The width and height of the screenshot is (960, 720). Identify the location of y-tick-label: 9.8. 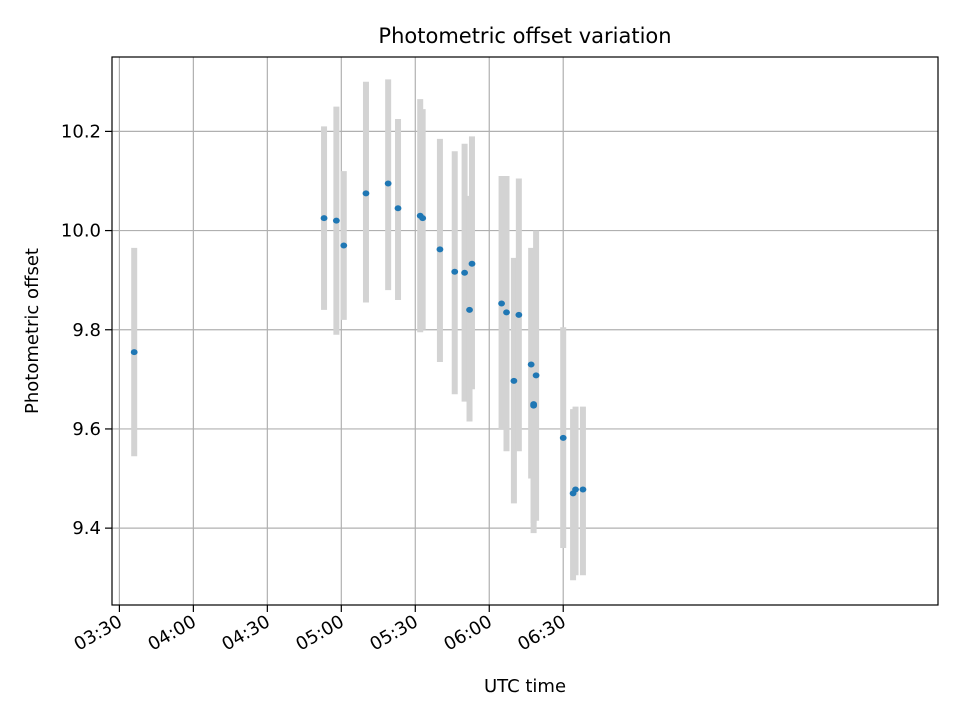
(86, 330).